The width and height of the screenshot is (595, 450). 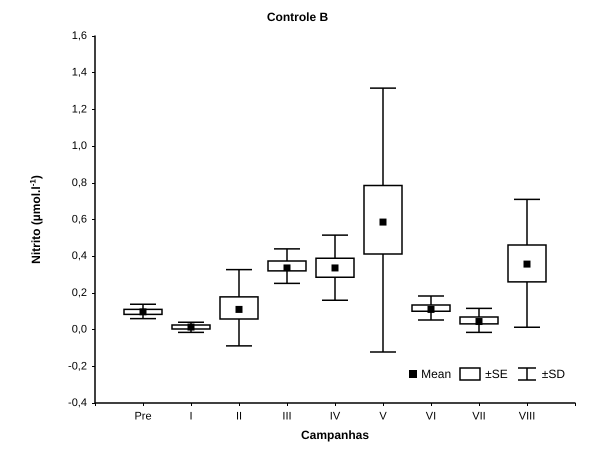 I want to click on y-tick-label: 0,0, so click(x=79, y=330).